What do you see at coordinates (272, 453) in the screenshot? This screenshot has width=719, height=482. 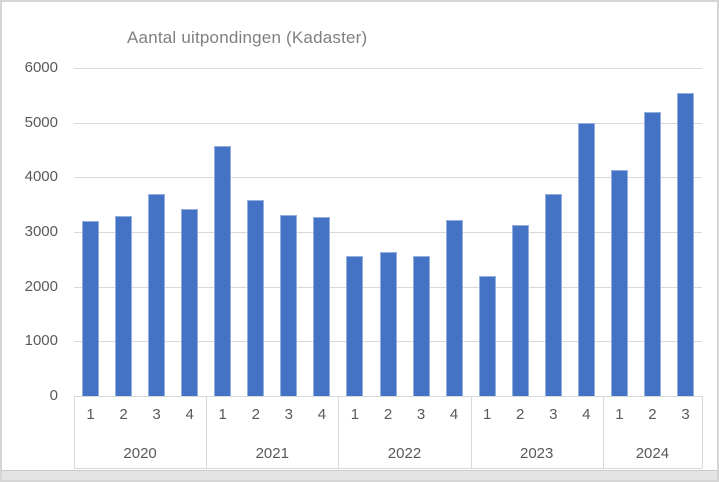 I see `year-group-label: 2021` at bounding box center [272, 453].